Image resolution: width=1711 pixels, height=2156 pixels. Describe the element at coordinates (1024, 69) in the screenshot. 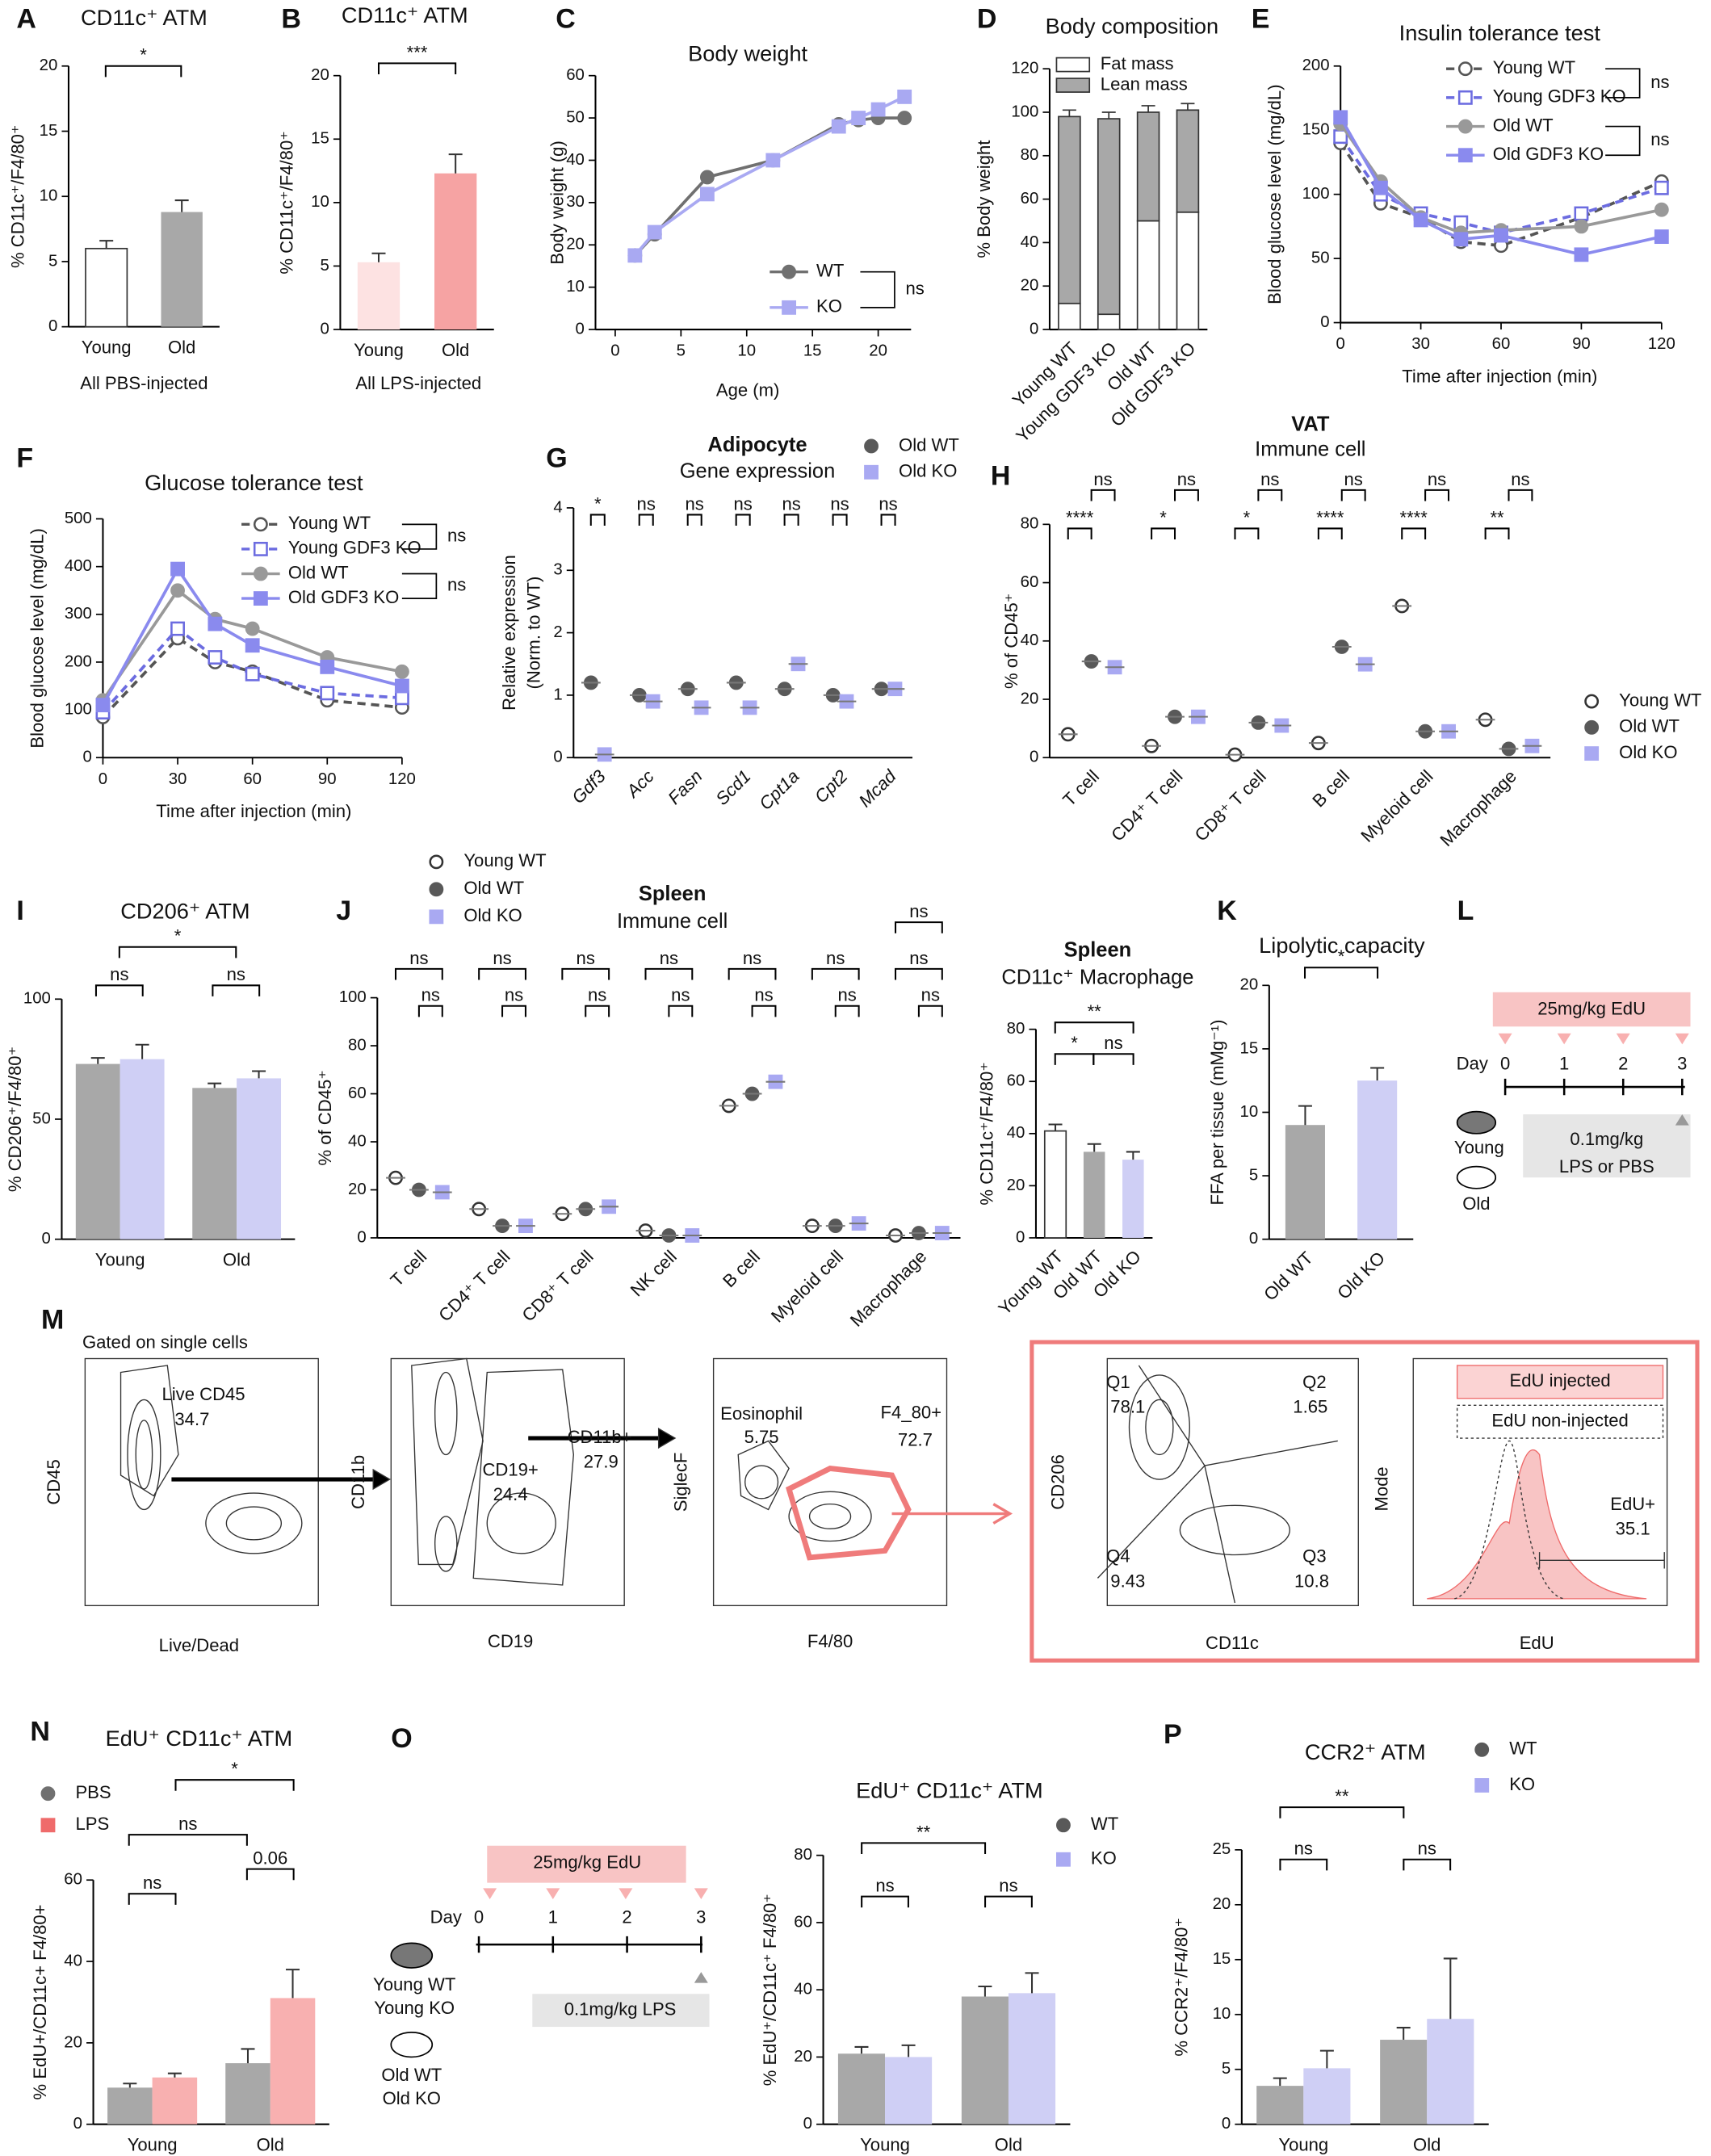

I see `y-tick-label: 120` at that location.